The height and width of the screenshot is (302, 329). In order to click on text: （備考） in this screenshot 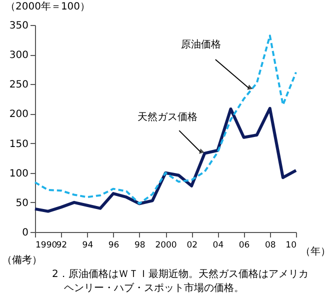, I will do `click(22, 260)`.